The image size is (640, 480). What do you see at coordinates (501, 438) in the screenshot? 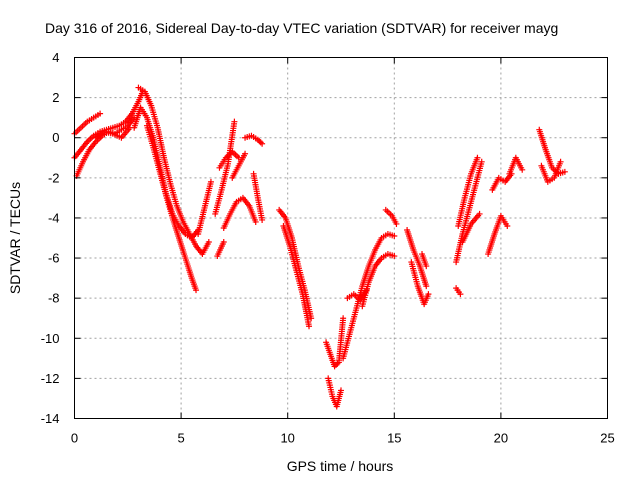
I see `x-tick-label: 20` at bounding box center [501, 438].